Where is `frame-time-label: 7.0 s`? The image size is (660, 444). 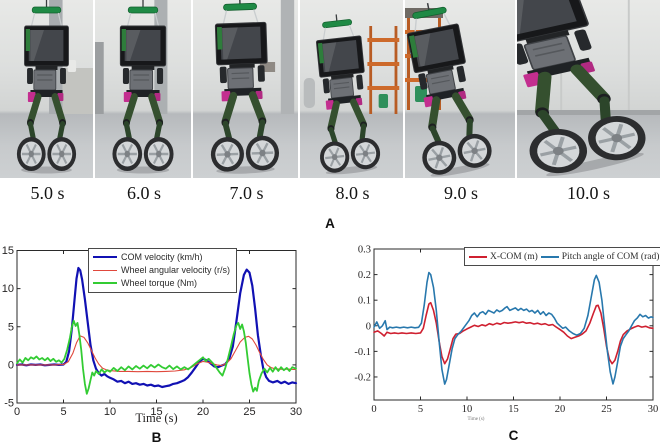 frame-time-label: 7.0 s is located at coordinates (246, 192).